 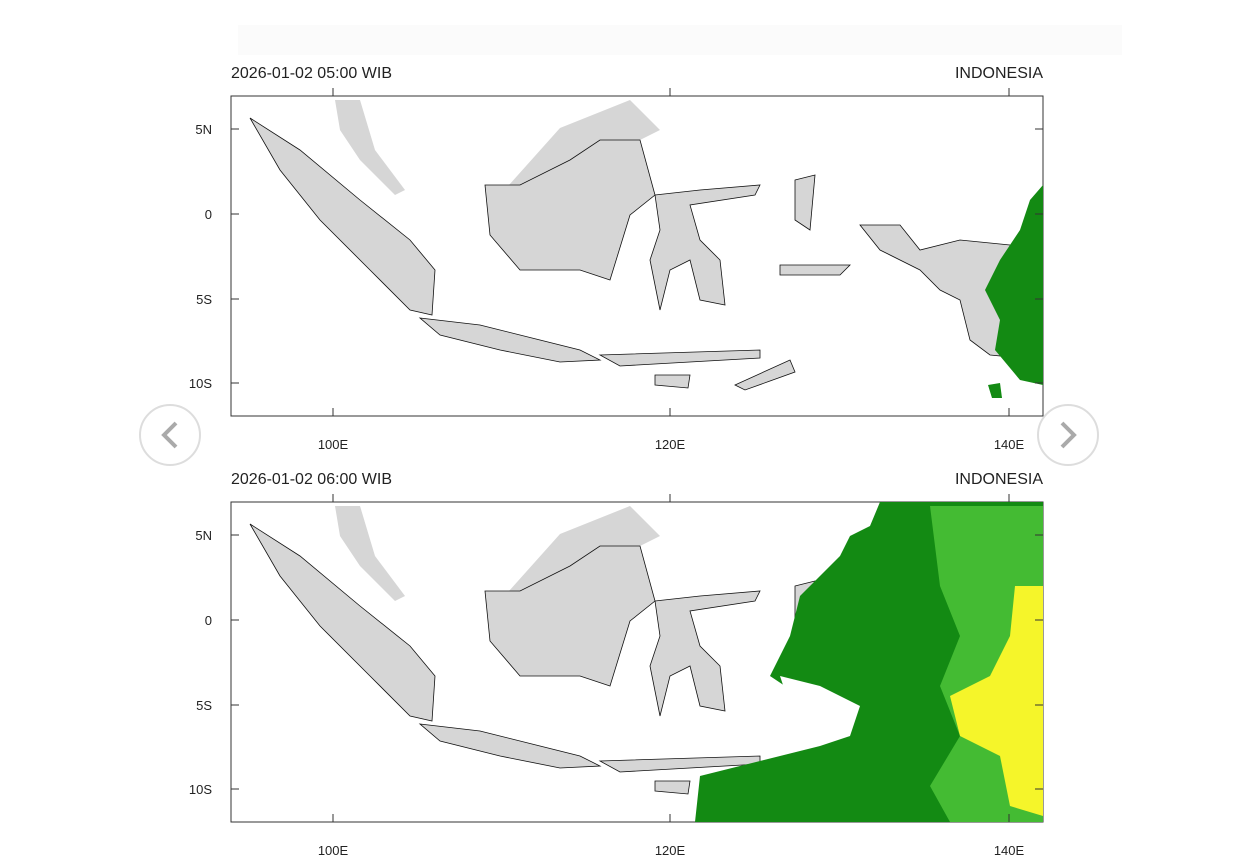 I want to click on panel-time: 2026-01-02 05:00 WIB, so click(x=311, y=73).